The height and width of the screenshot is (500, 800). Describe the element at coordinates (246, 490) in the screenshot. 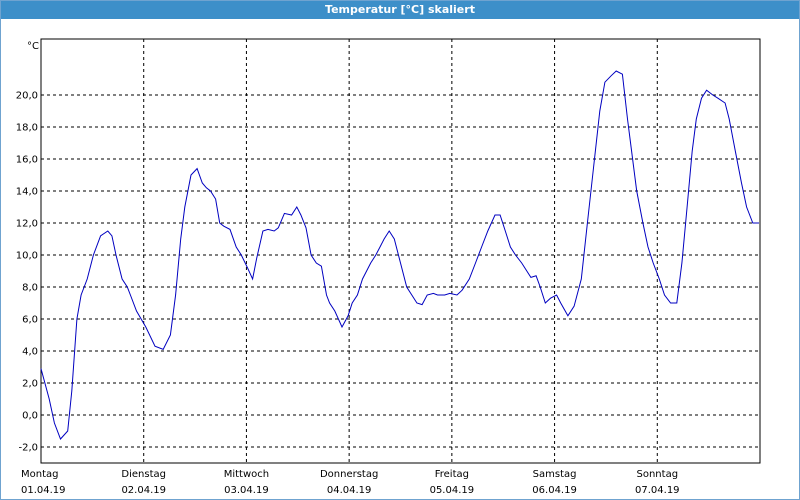

I see `x-tick-date: 03.04.19` at that location.